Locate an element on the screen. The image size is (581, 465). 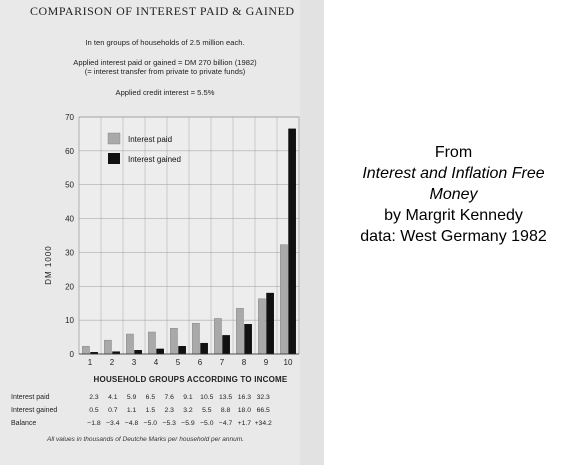
table-cell: 4.1 is located at coordinates (113, 397).